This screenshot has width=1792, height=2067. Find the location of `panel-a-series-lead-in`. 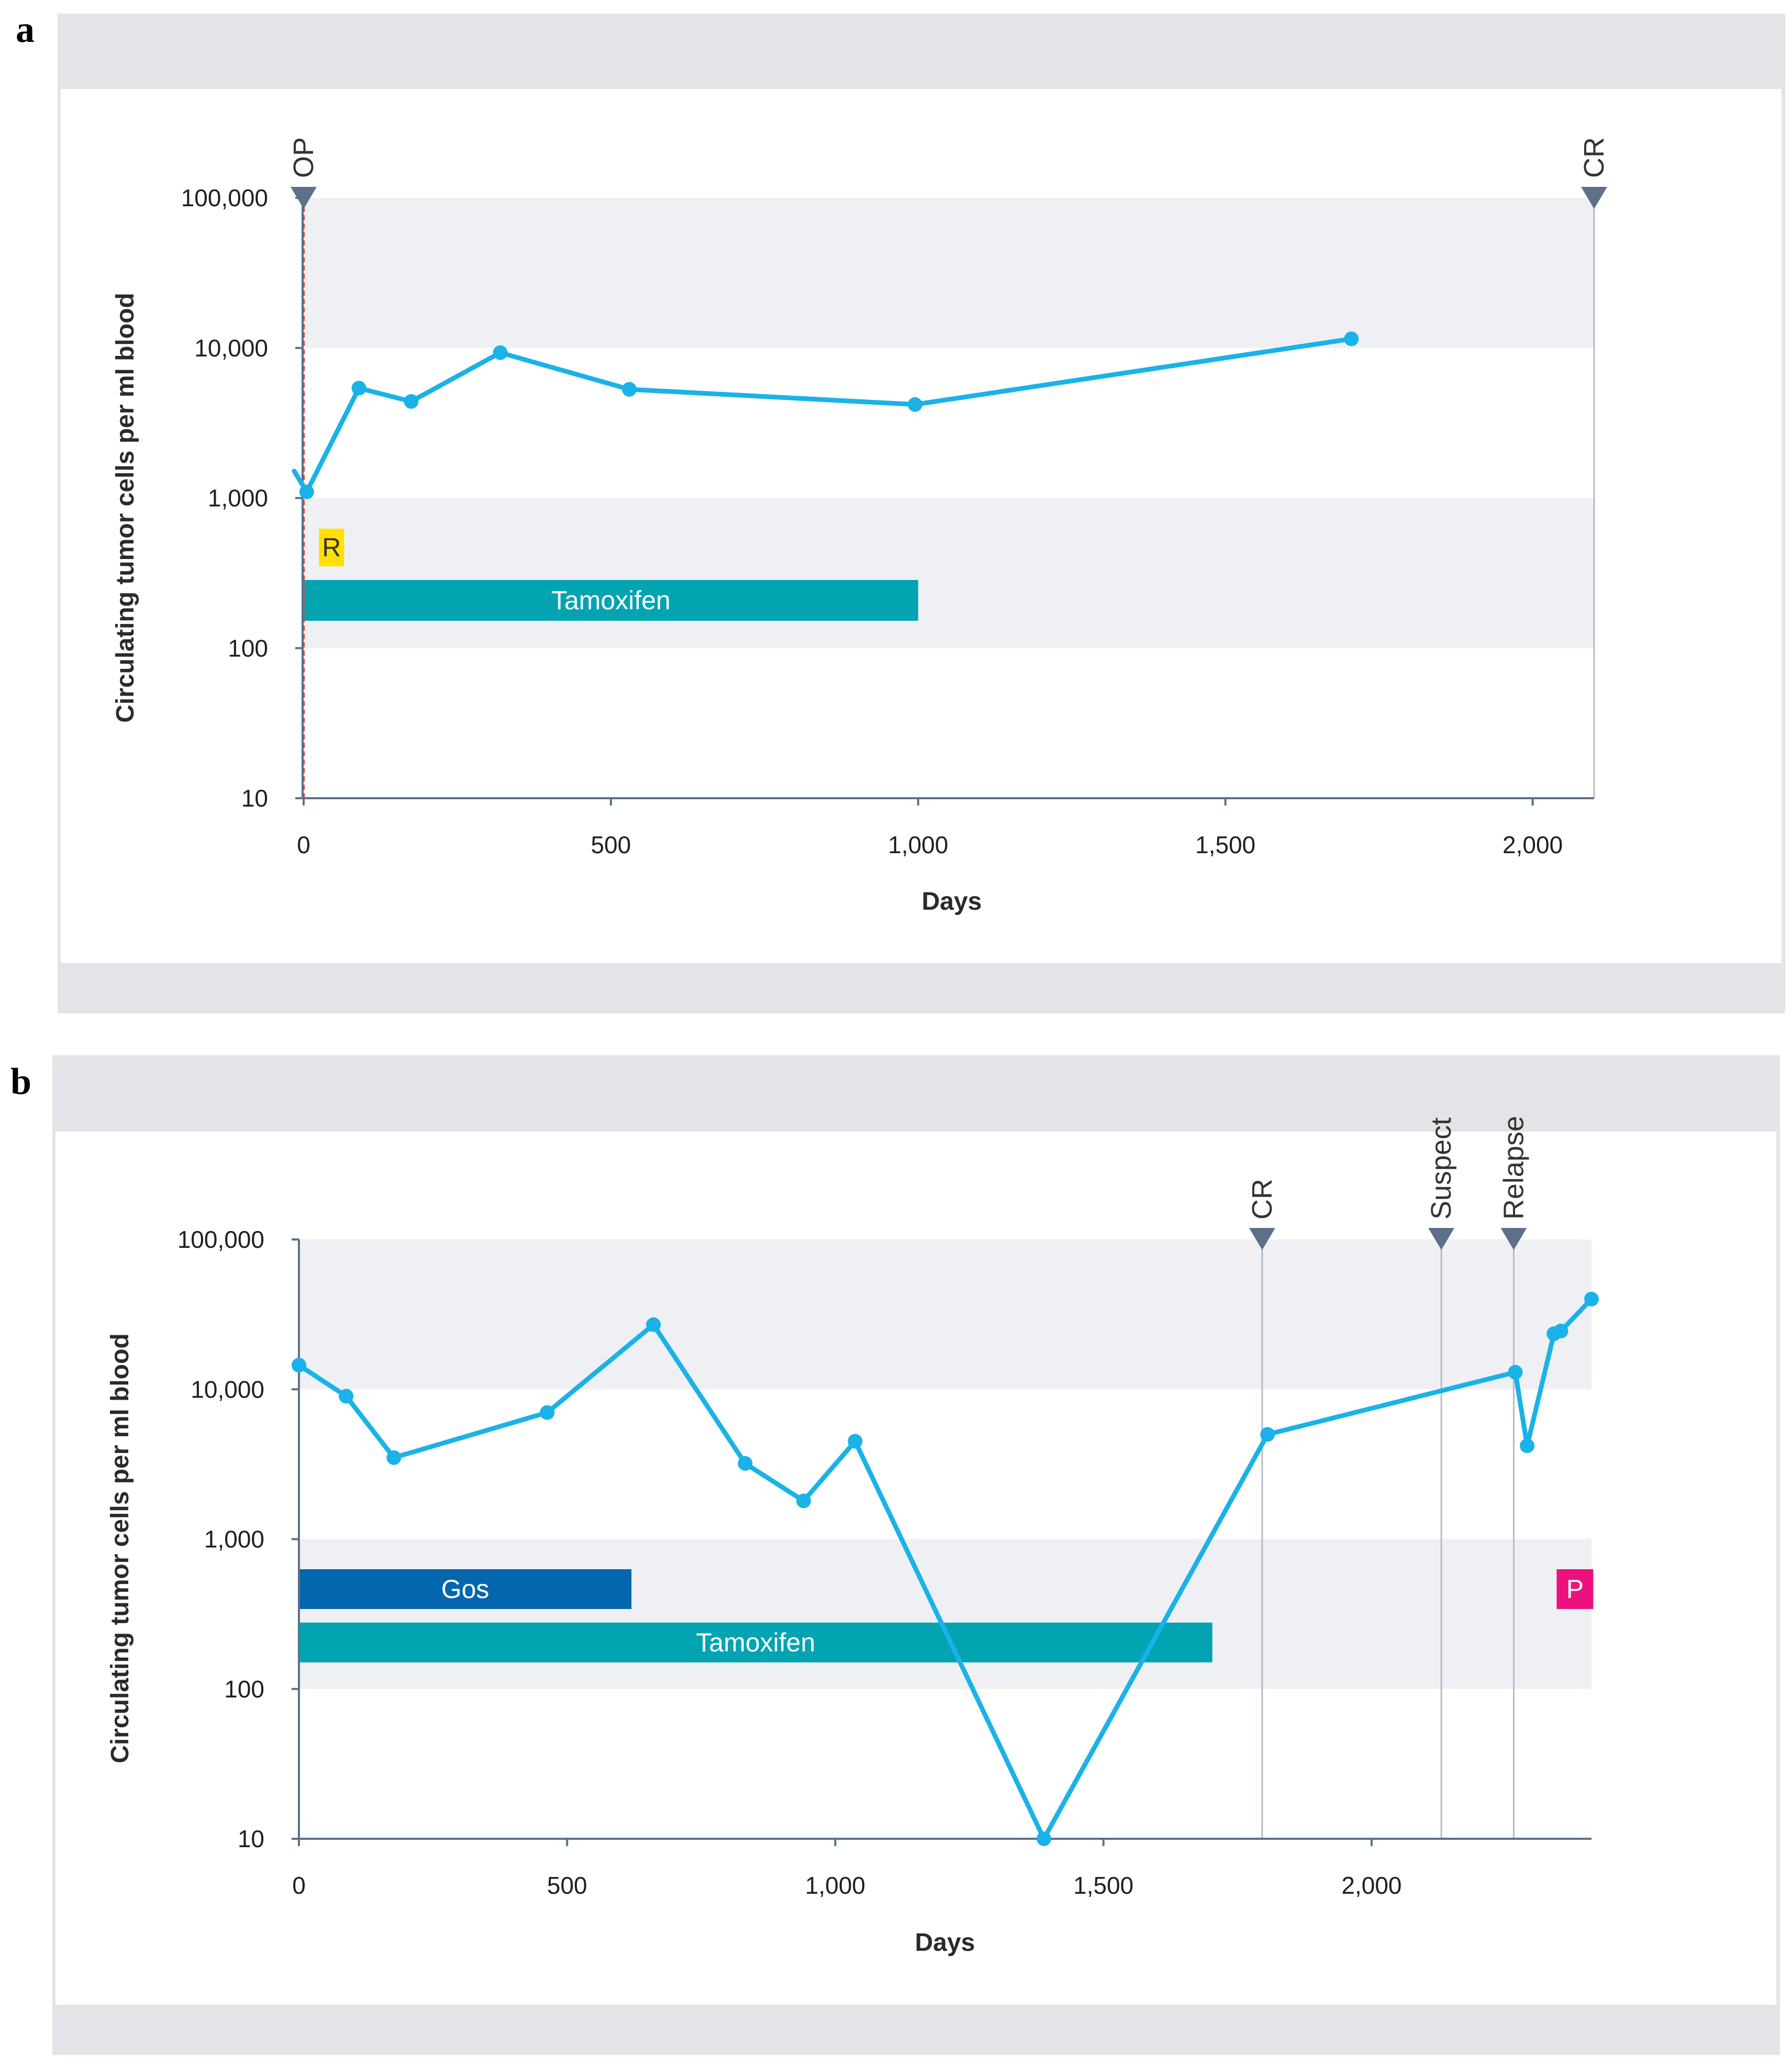

panel-a-series-lead-in is located at coordinates (299, 478).